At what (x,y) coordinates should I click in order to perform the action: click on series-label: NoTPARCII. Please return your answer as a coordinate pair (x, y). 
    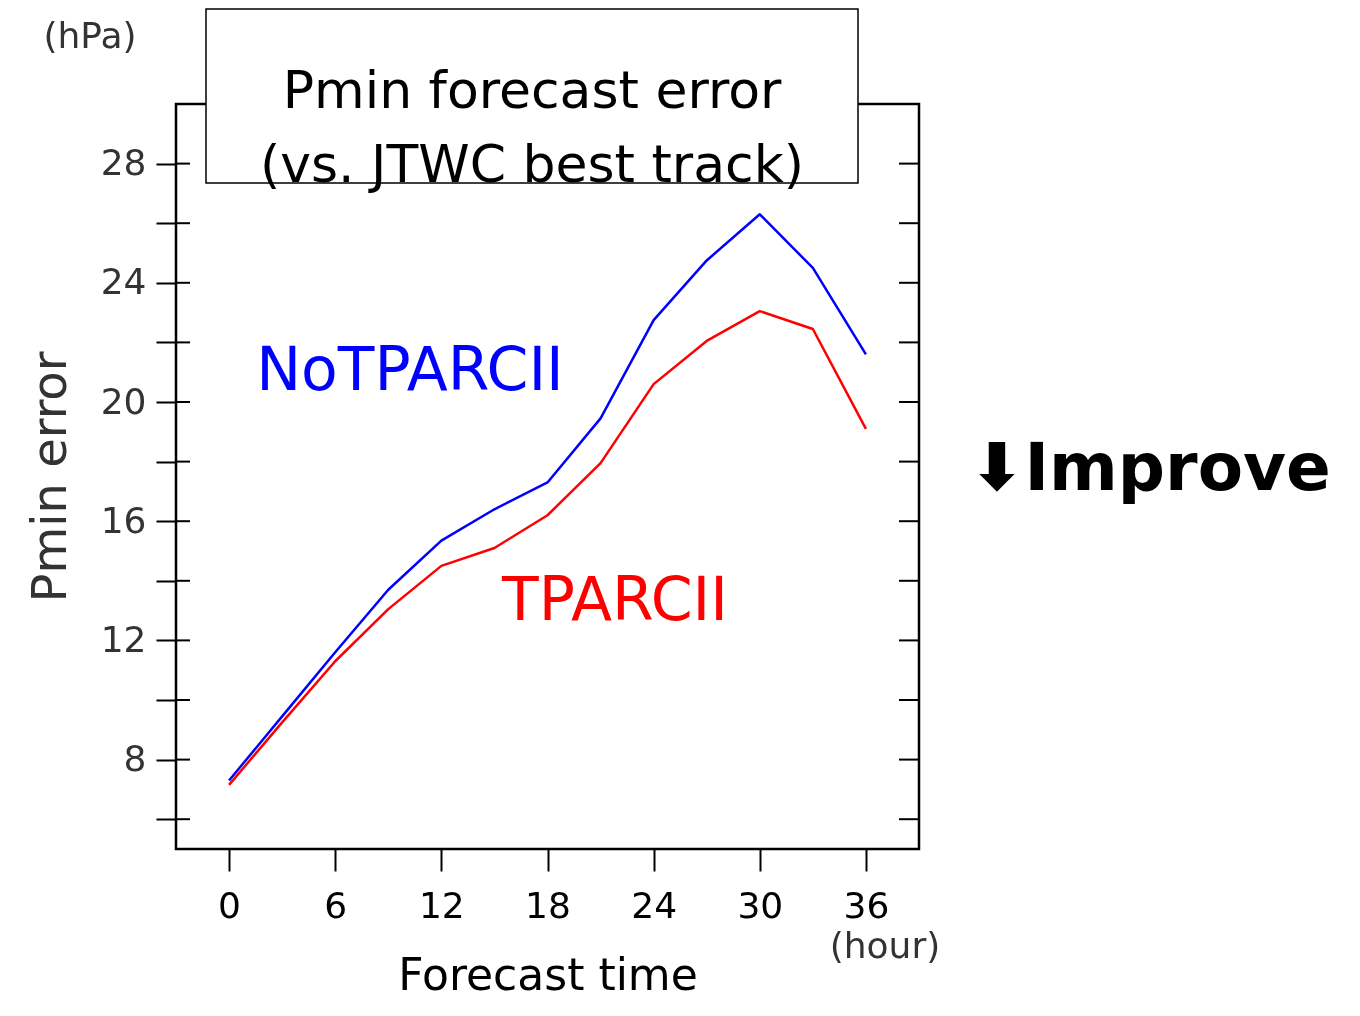
    Looking at the image, I should click on (410, 369).